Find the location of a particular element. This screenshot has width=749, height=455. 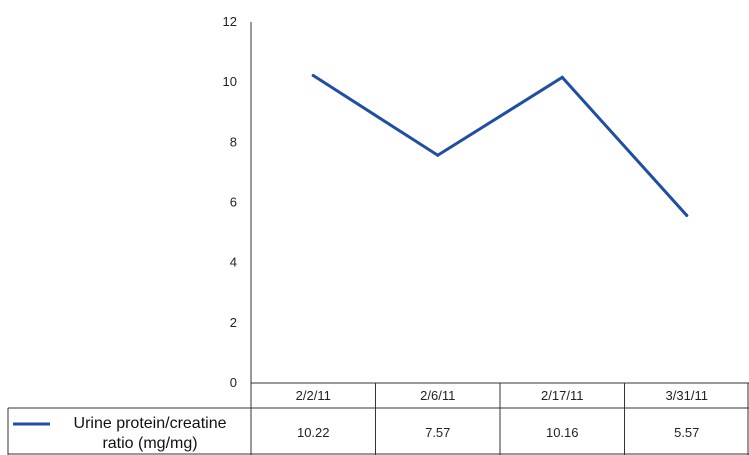

y-axis-ticks: 0 2 4 6 8 10 12 is located at coordinates (230, 202).